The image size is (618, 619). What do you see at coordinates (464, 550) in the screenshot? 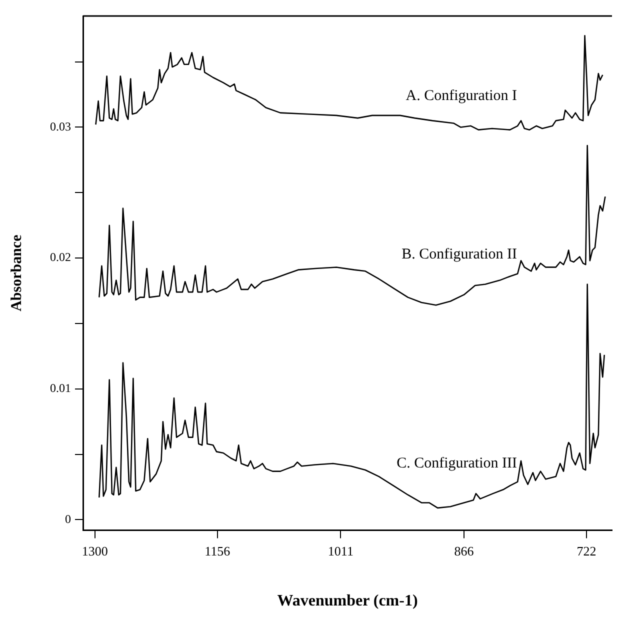
I see `x-tick-label: 866` at bounding box center [464, 550].